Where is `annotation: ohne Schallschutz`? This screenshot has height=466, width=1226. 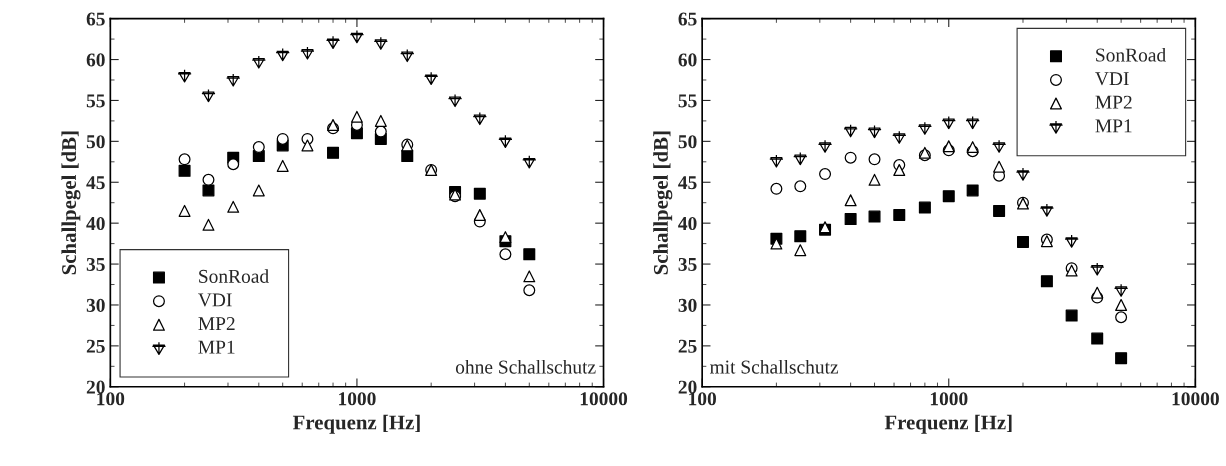
annotation: ohne Schallschutz is located at coordinates (525, 366).